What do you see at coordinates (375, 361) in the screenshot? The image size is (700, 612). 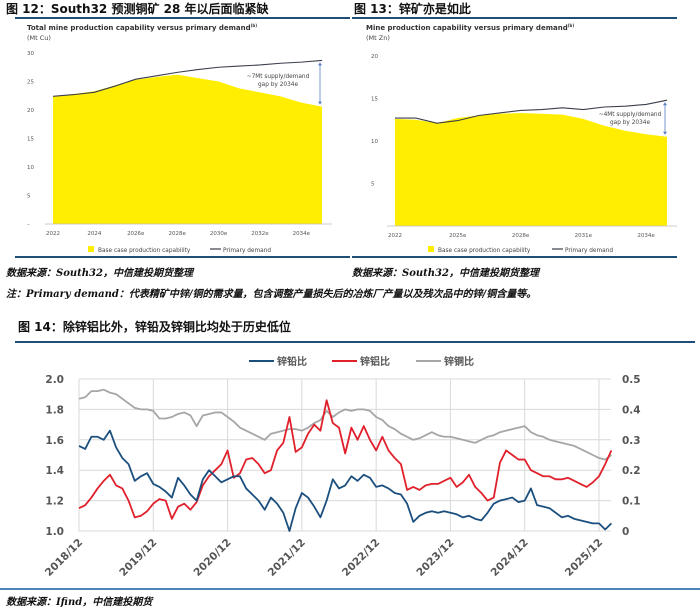 I see `legend-label-1: 锌铝比` at bounding box center [375, 361].